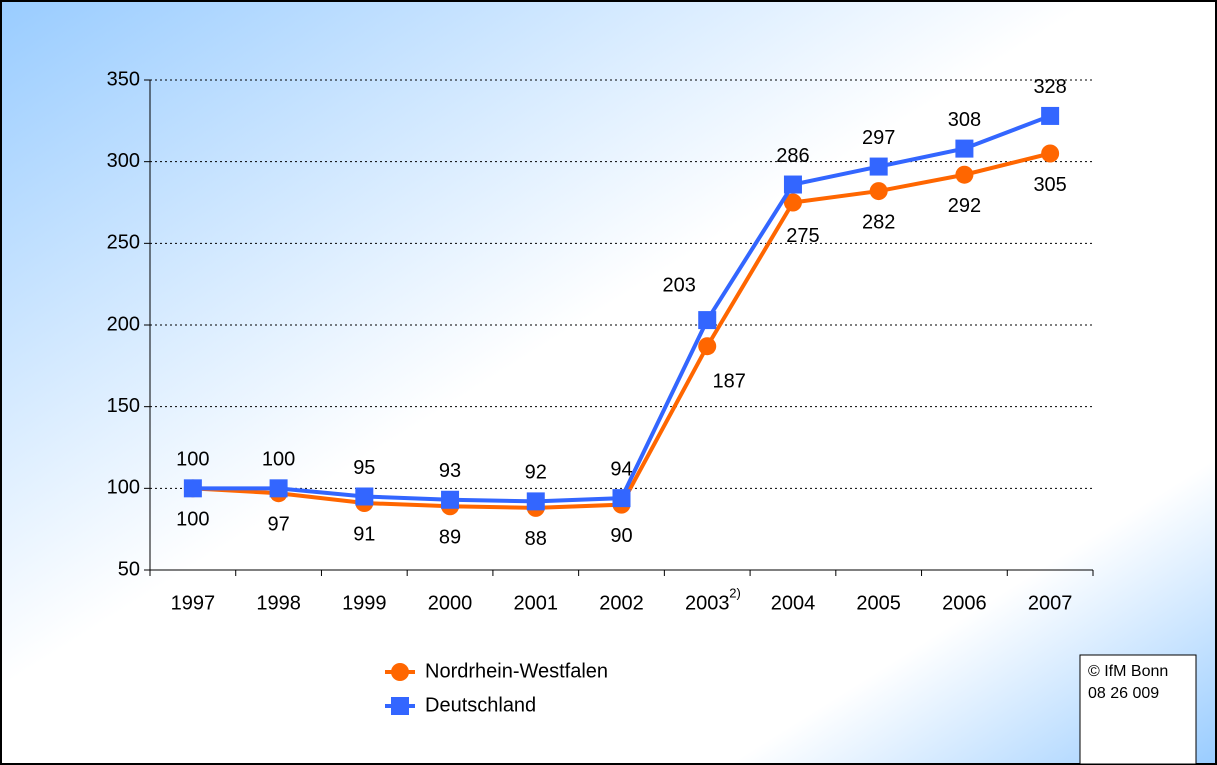 The height and width of the screenshot is (765, 1217). Describe the element at coordinates (735, 592) in the screenshot. I see `x-tick-superscript: 2)` at that location.